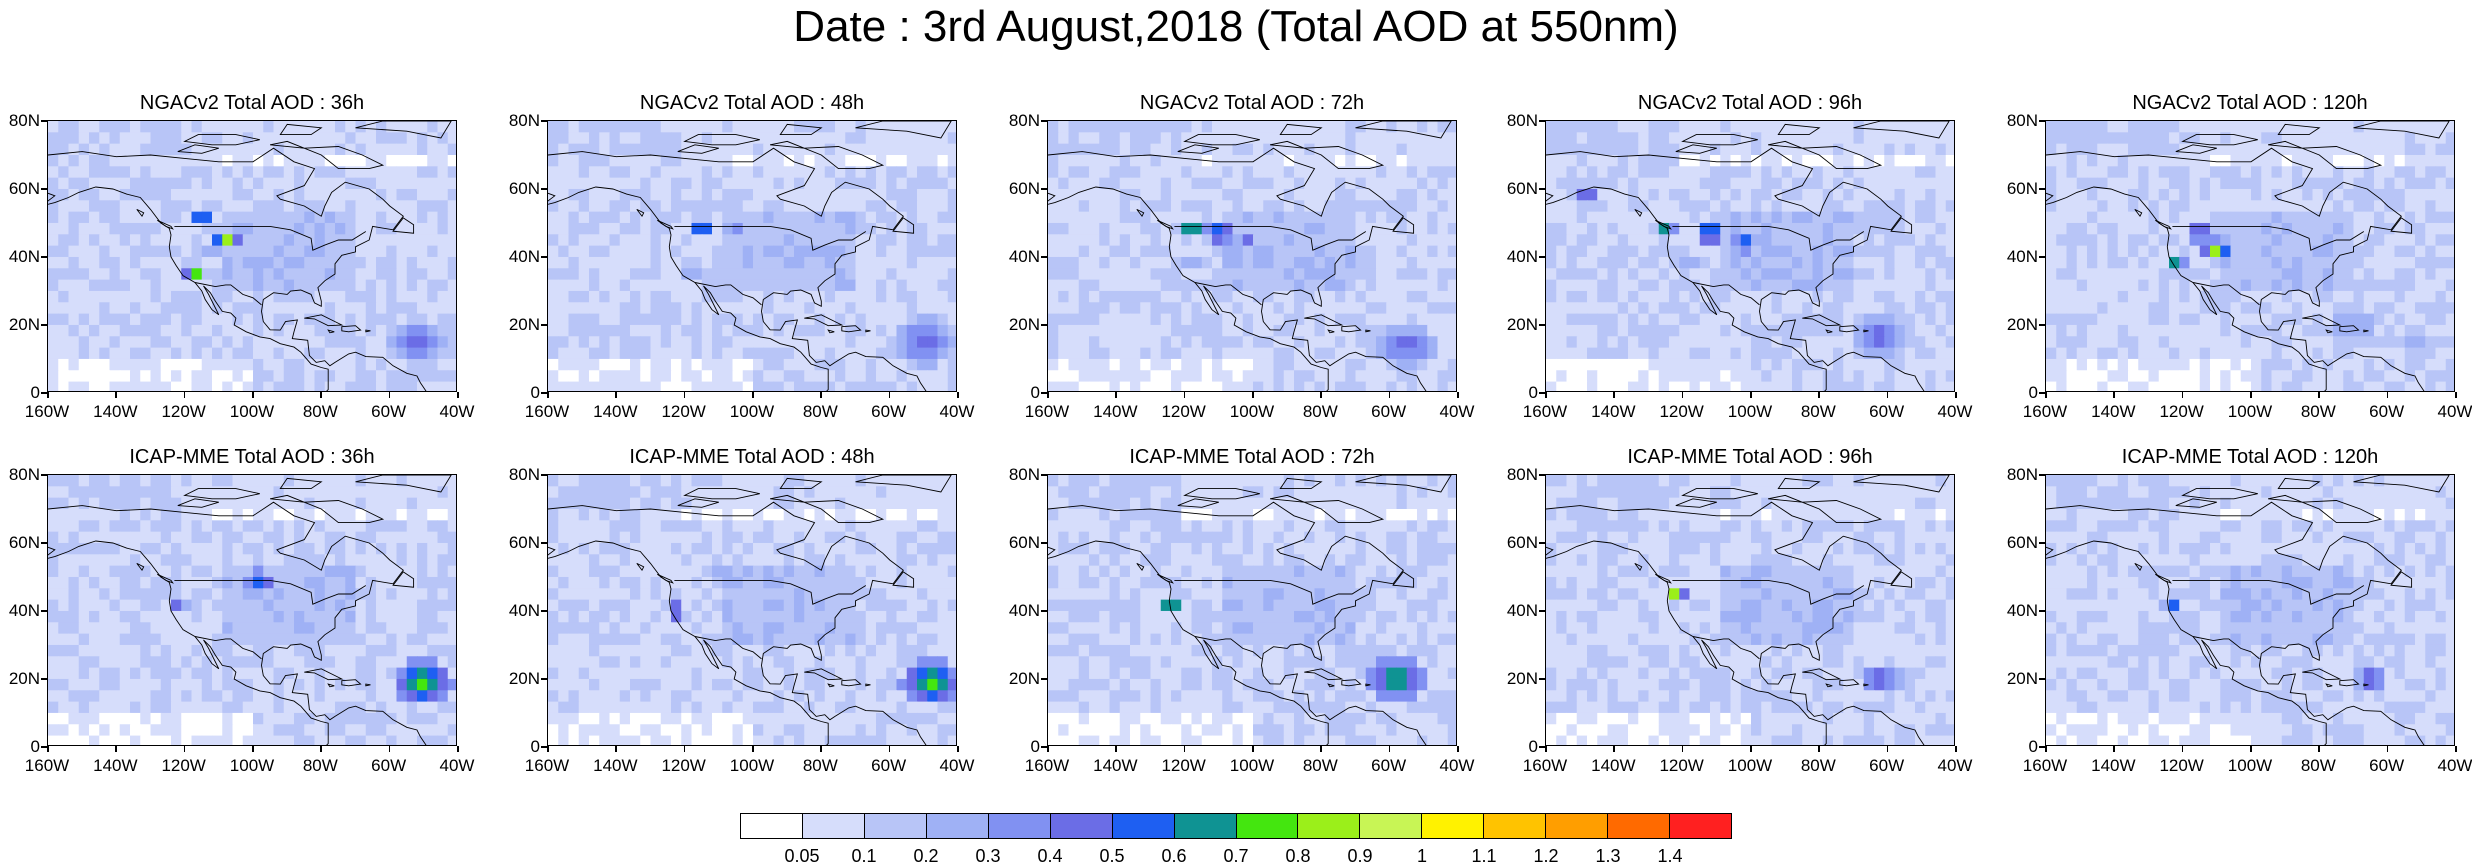 The image size is (2472, 867). Describe the element at coordinates (252, 103) in the screenshot. I see `panel-title: NGACv2 Total AOD : 36h` at that location.